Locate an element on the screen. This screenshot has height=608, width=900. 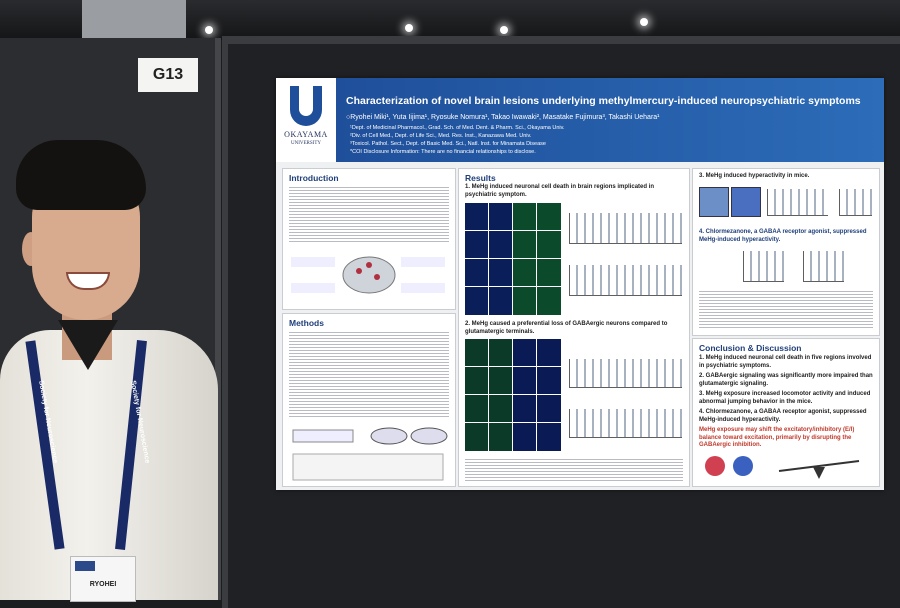
pillar is located at coordinates (134, 20).